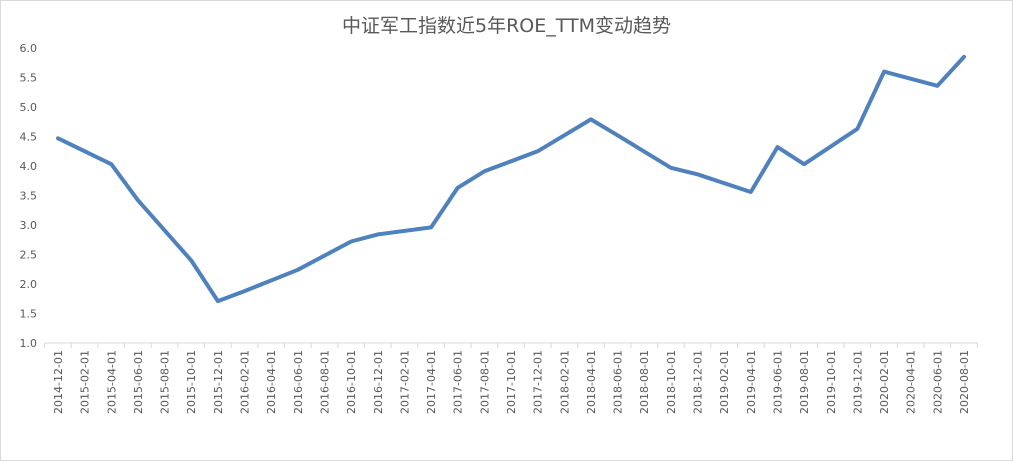  I want to click on x-tick-label: 2017-02-01, so click(404, 382).